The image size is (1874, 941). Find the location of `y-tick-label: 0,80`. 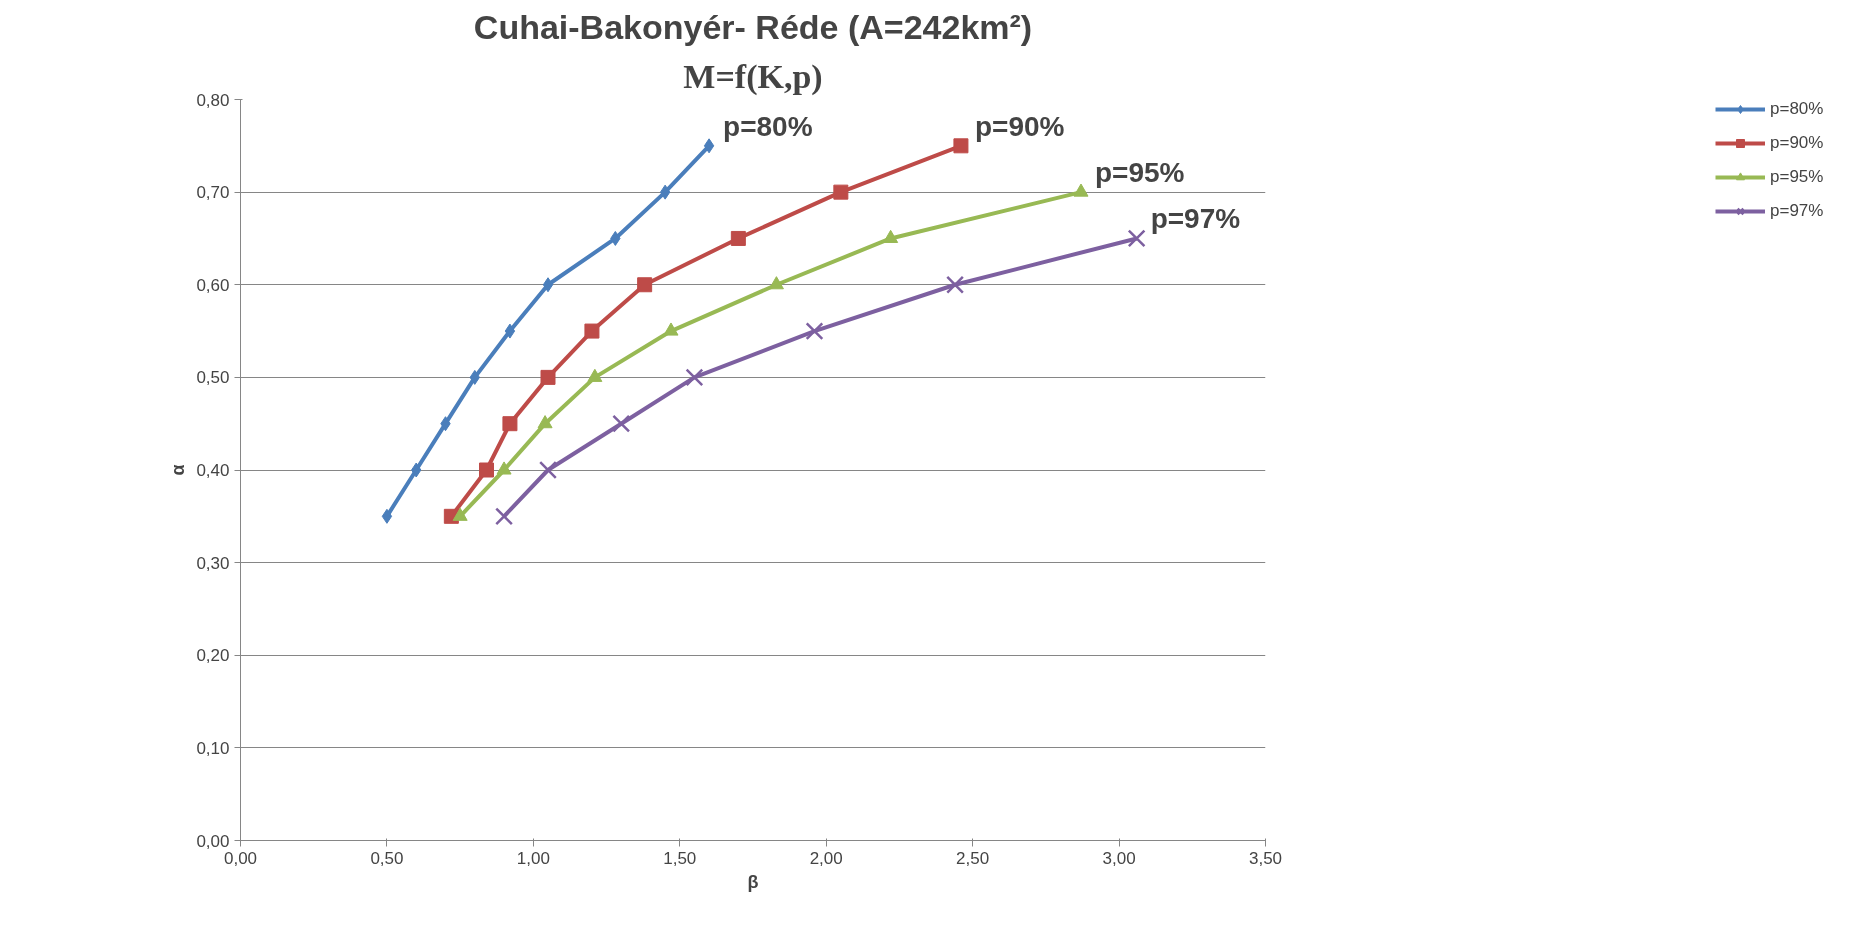

y-tick-label: 0,80 is located at coordinates (213, 100).